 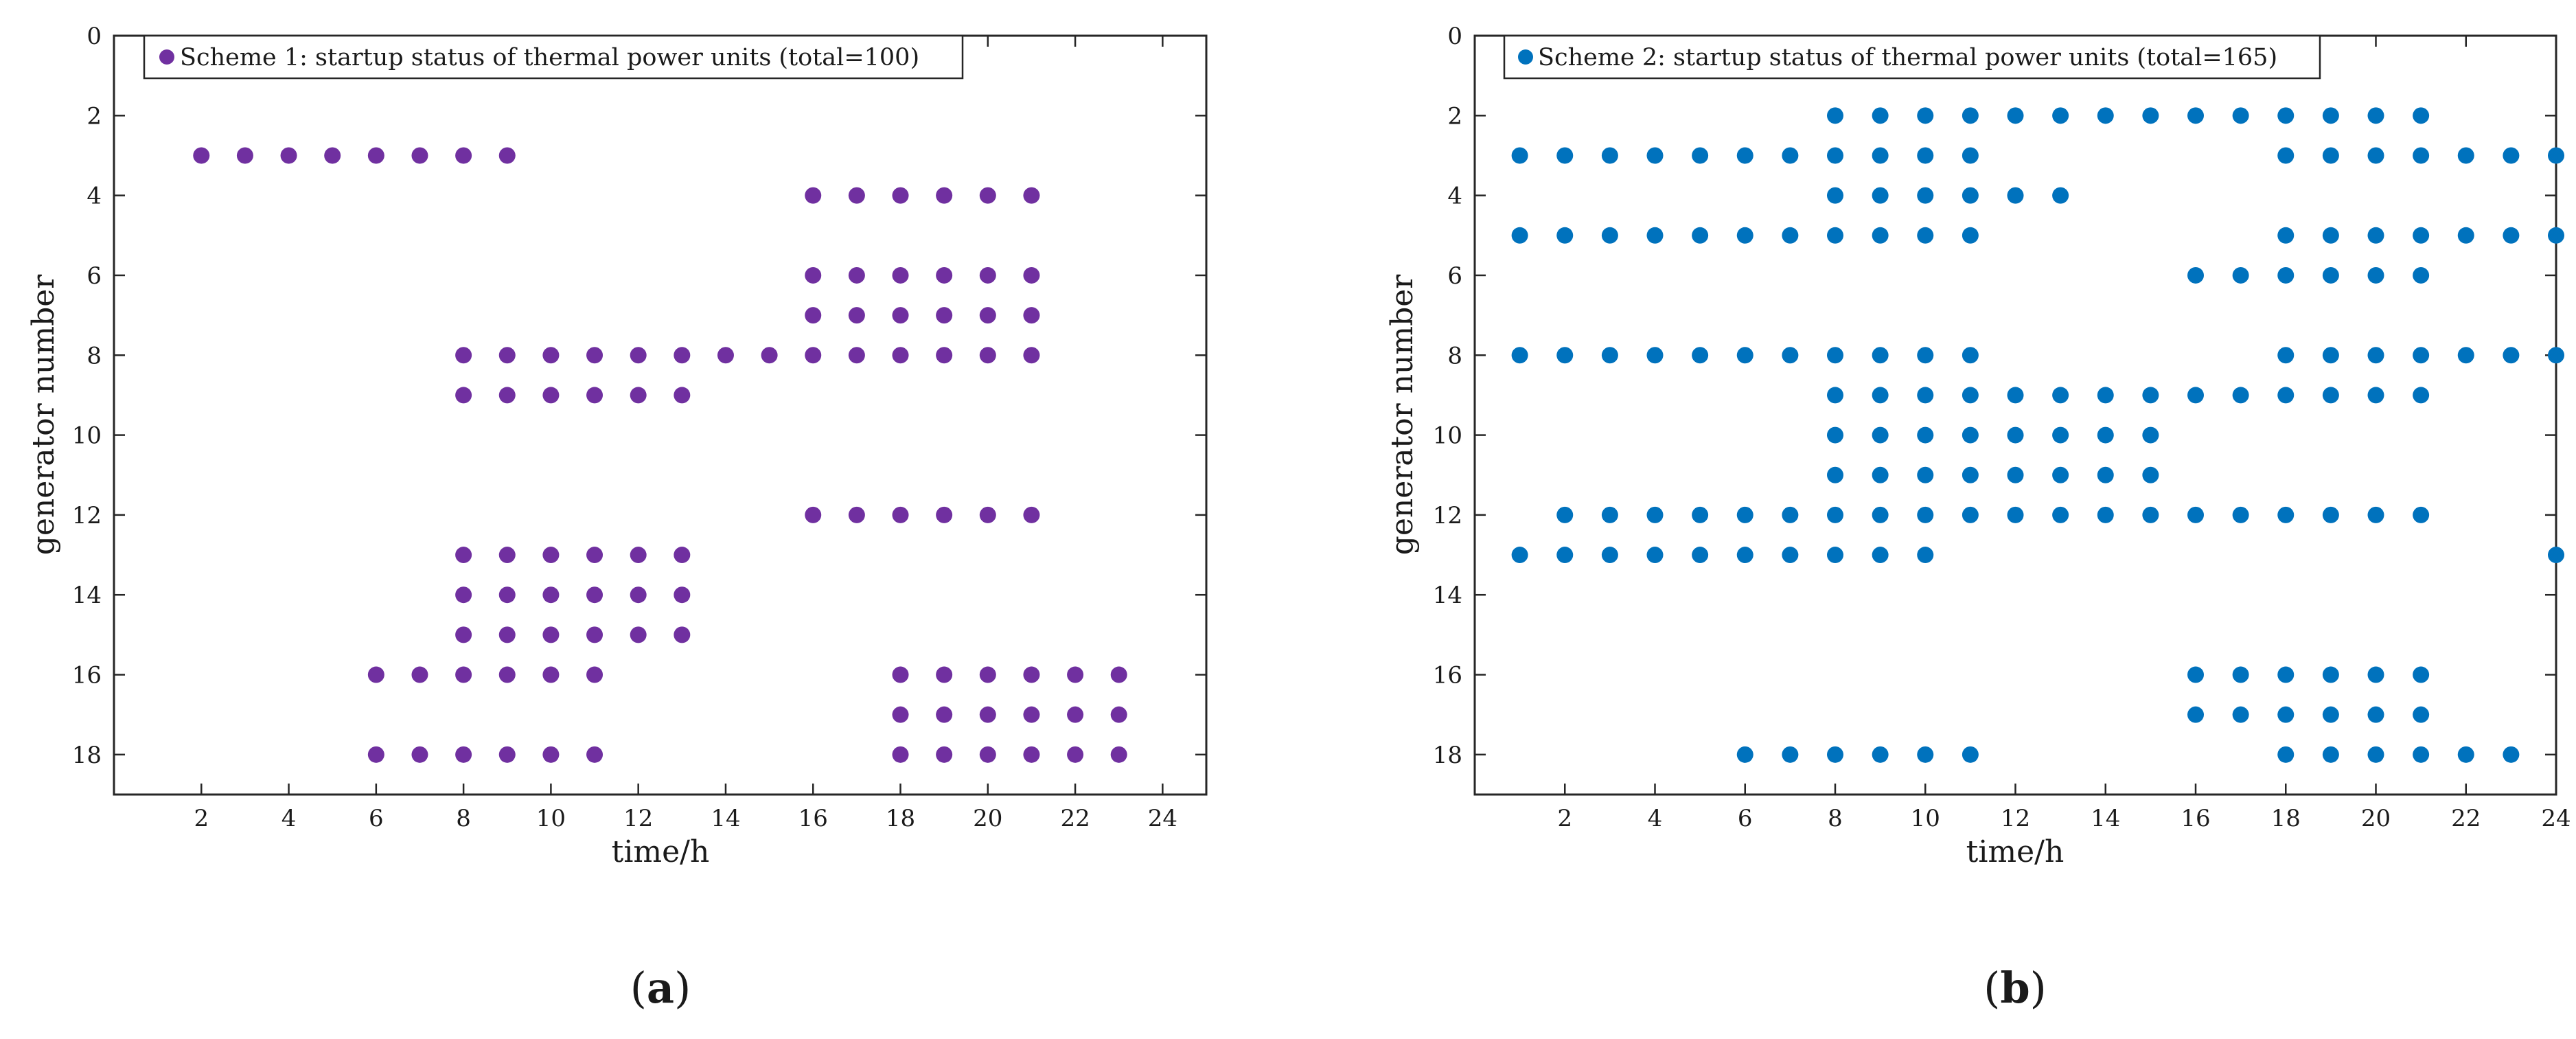 What do you see at coordinates (813, 818) in the screenshot?
I see `x-tick-label-a-16: 16` at bounding box center [813, 818].